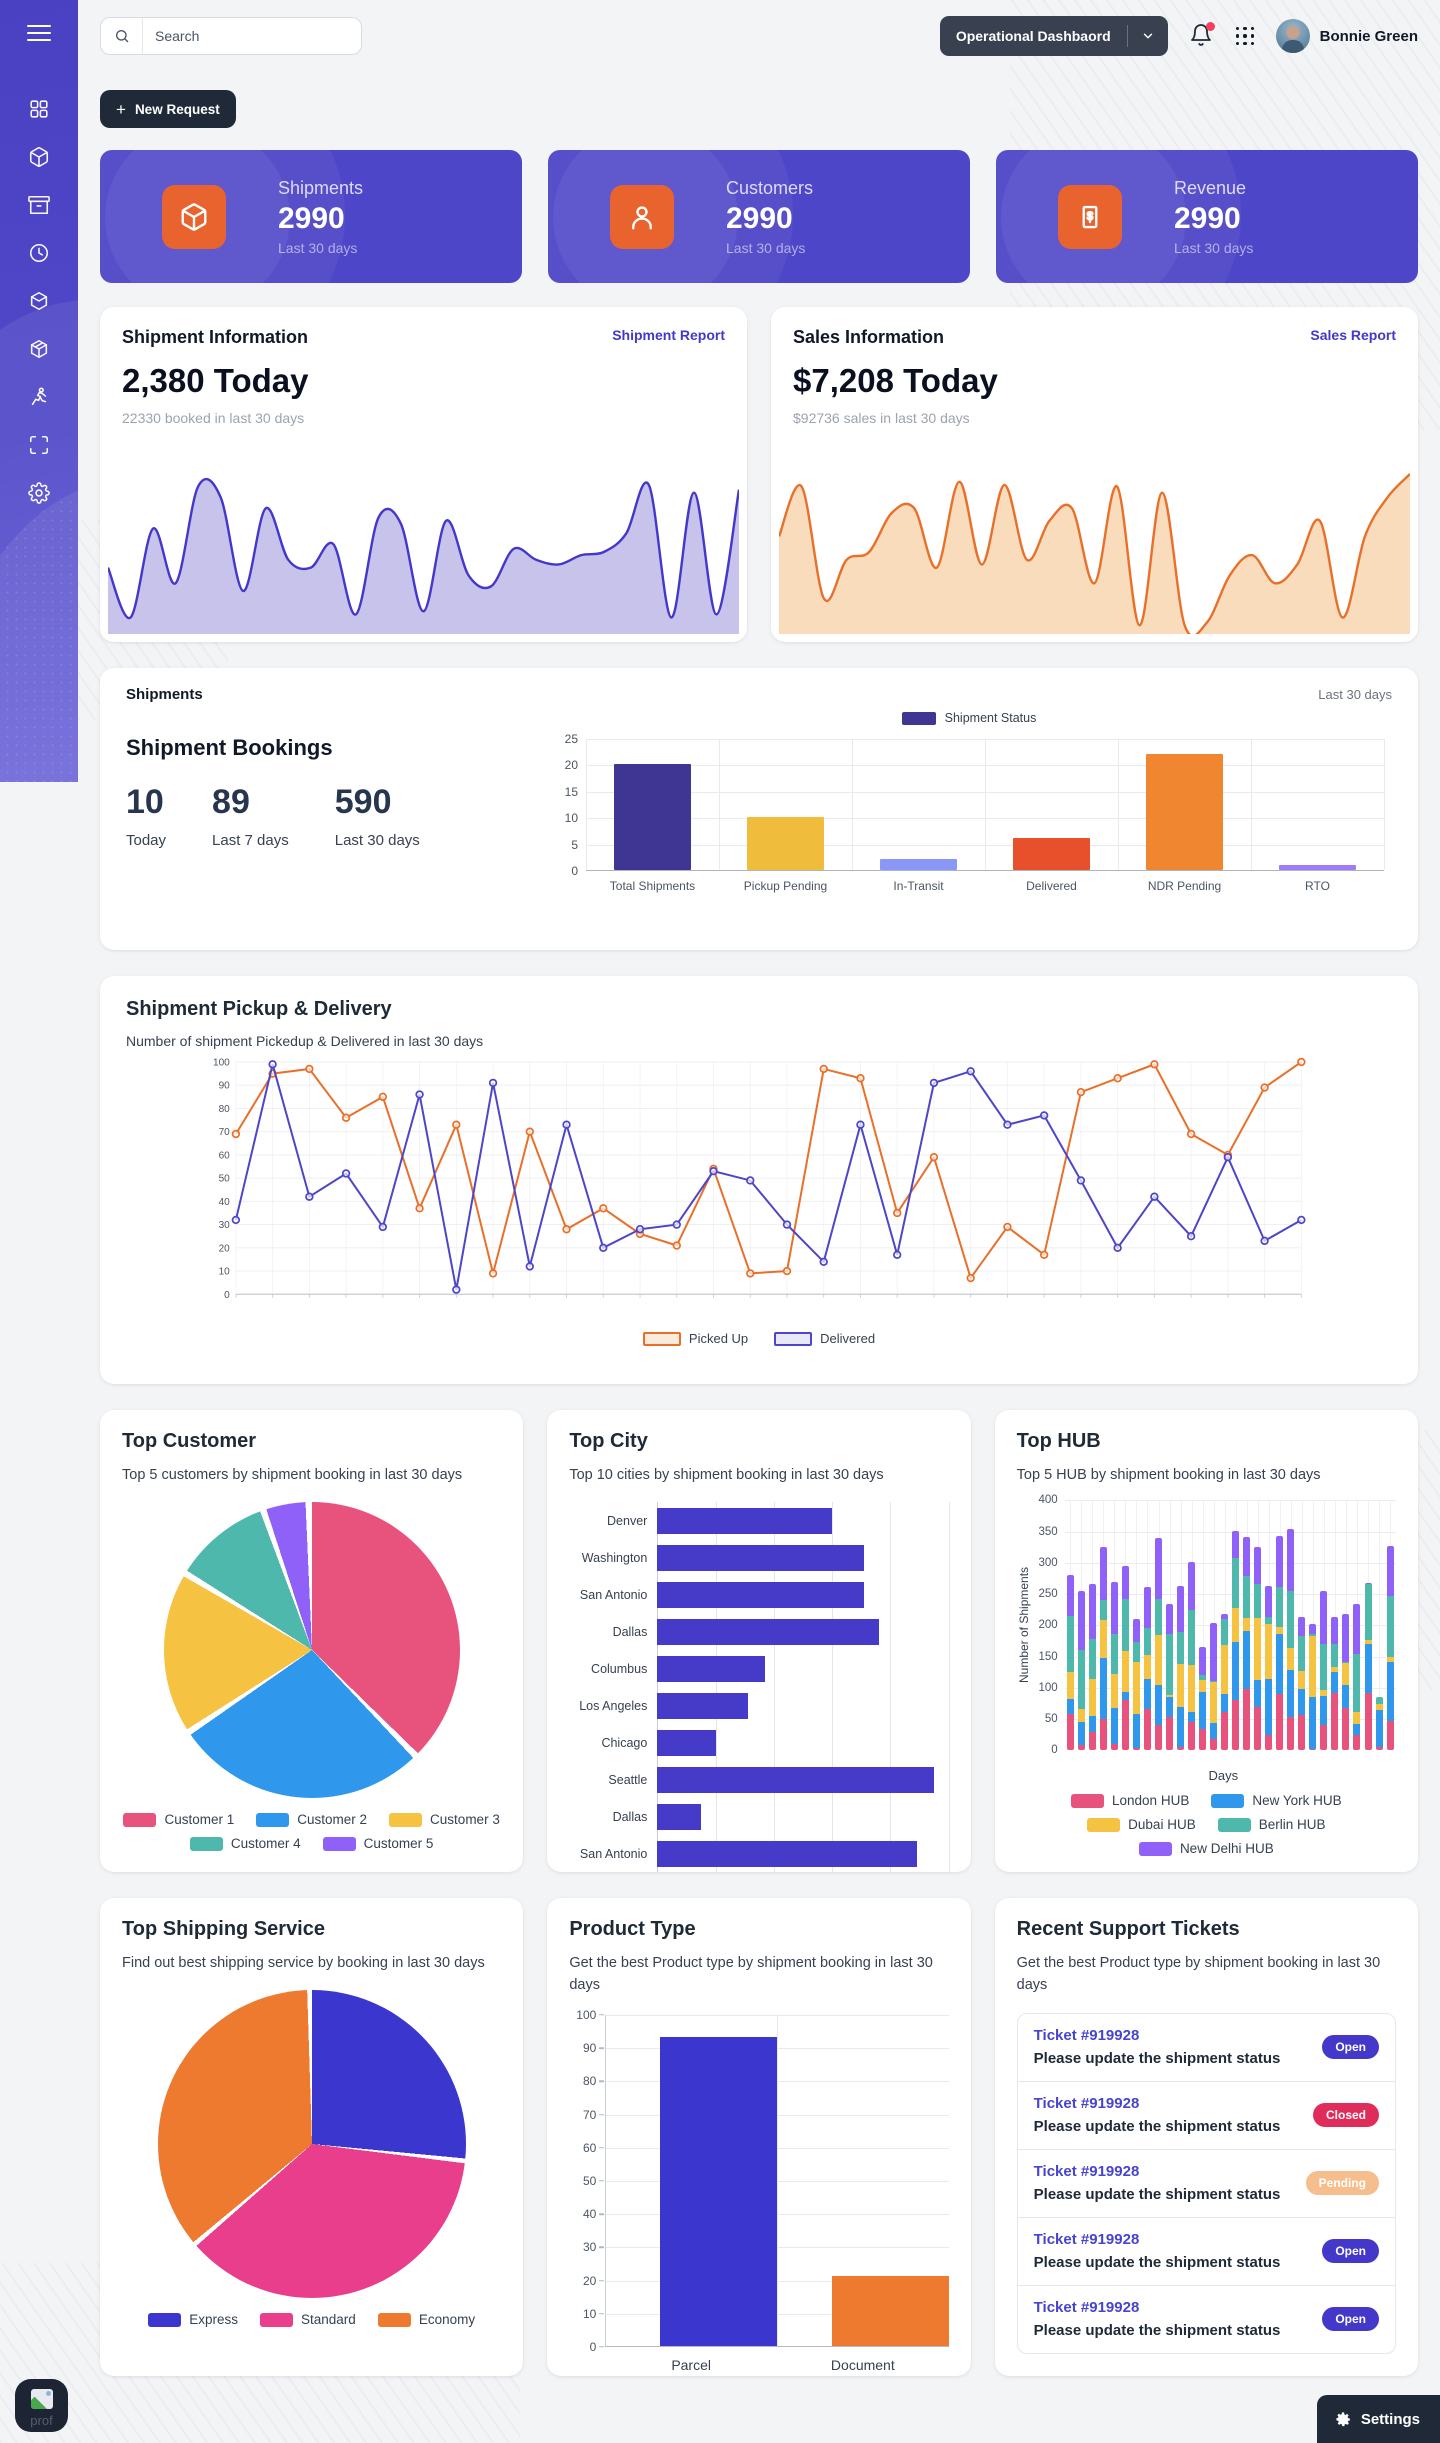 This screenshot has height=2443, width=1440. I want to click on notifications-bell-icon, so click(1202, 35).